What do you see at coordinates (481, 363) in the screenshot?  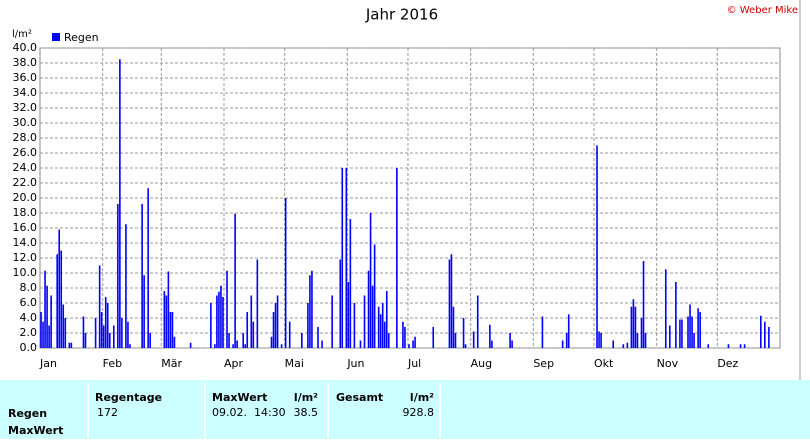 I see `x-tick-label: Aug` at bounding box center [481, 363].